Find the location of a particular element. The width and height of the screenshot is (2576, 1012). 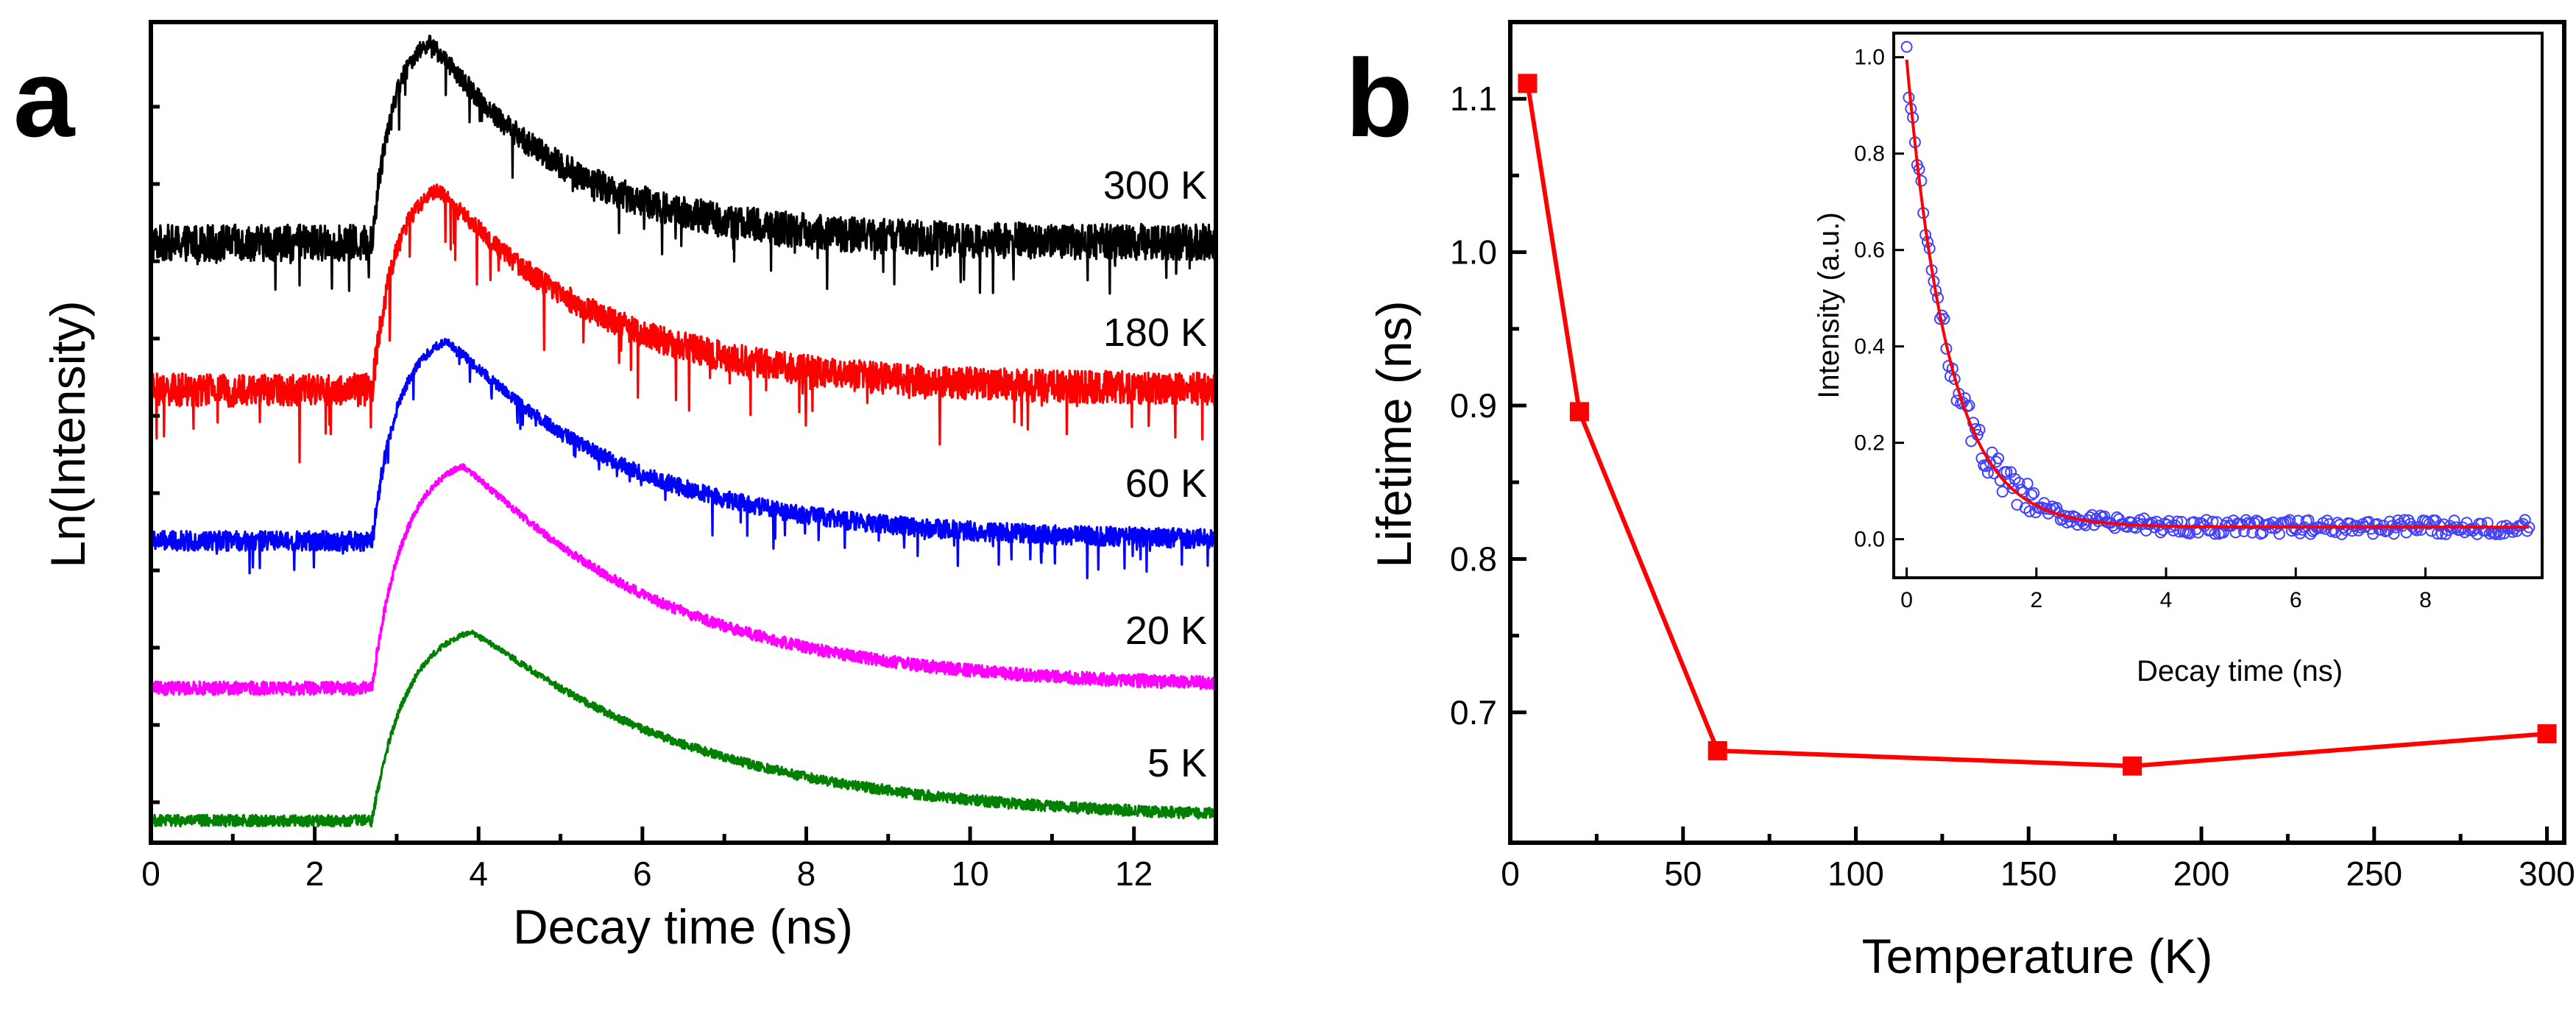

panel-b-x-tick-label: 100 is located at coordinates (1855, 873).